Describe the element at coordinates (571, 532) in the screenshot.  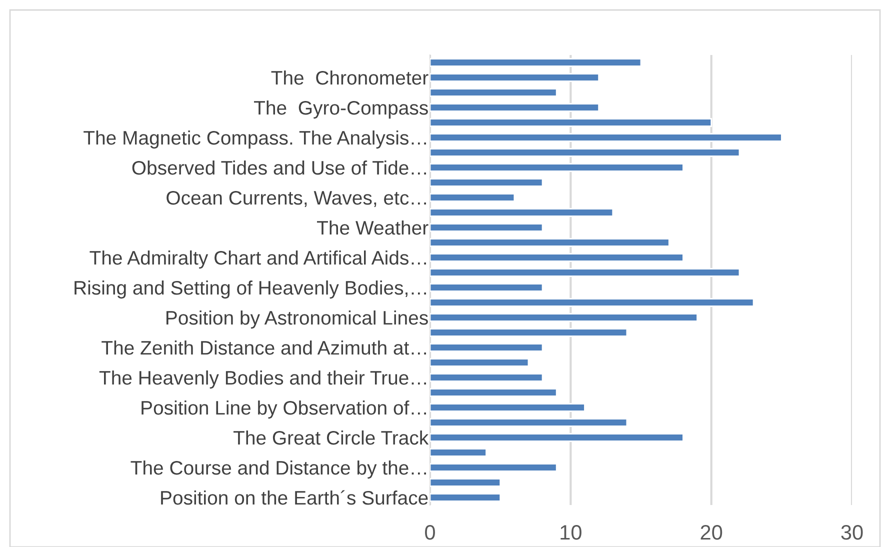
I see `x-tick-label: 10` at that location.